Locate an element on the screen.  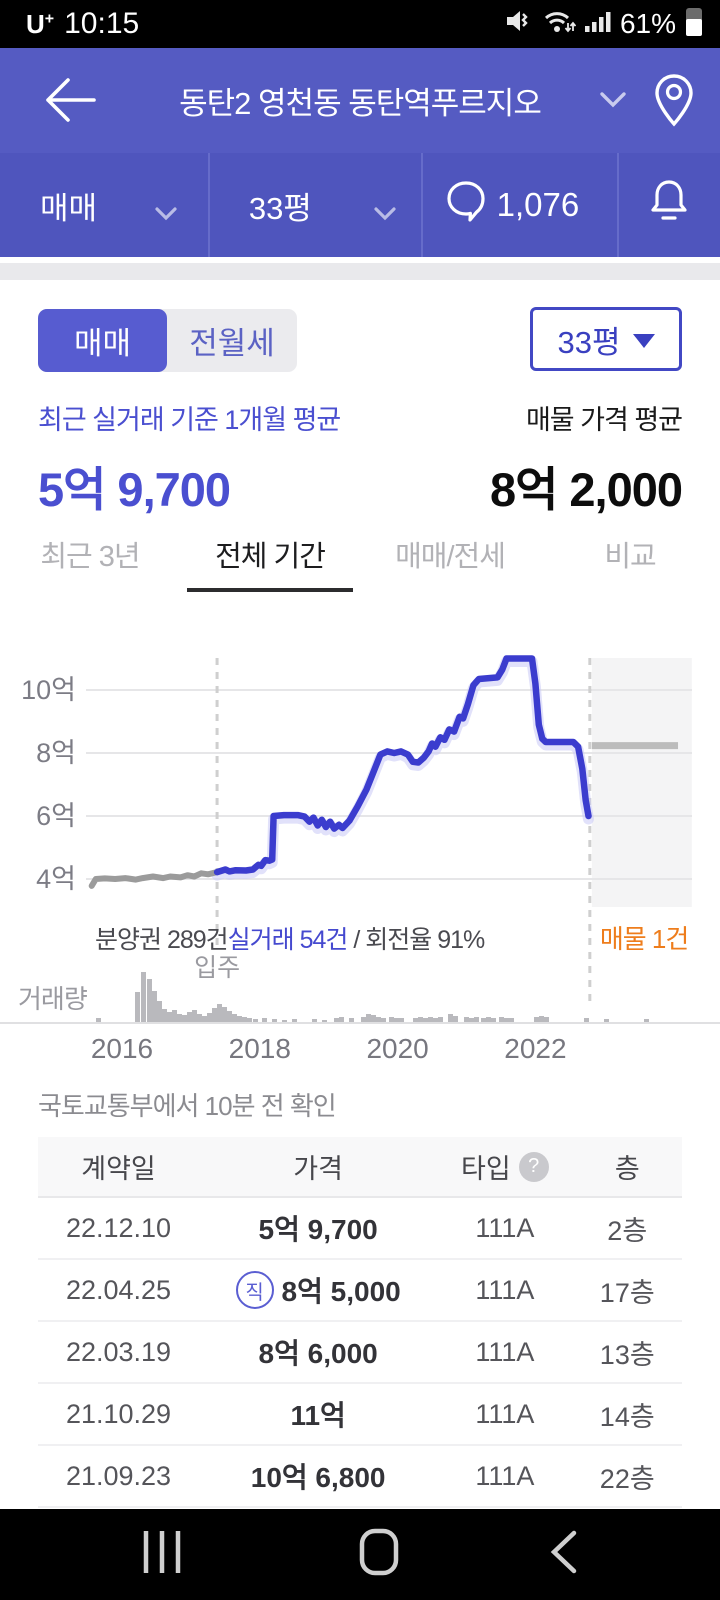
cell-floor: 22층 is located at coordinates (627, 1478).